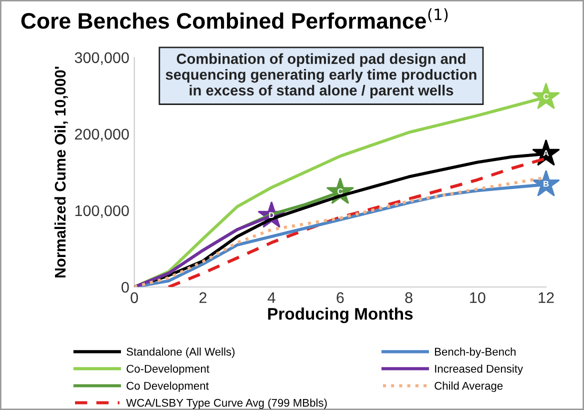  Describe the element at coordinates (408, 298) in the screenshot. I see `x-tick-label: 8` at that location.